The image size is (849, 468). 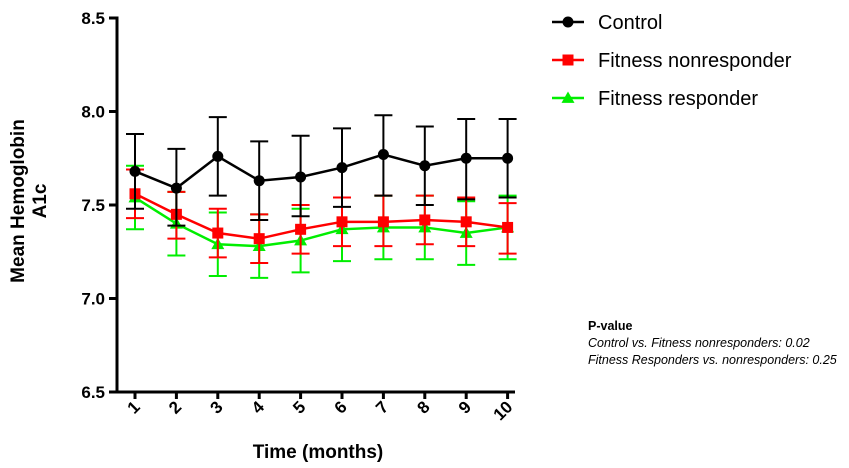 What do you see at coordinates (695, 61) in the screenshot?
I see `legend-label: Fitness nonresponder` at bounding box center [695, 61].